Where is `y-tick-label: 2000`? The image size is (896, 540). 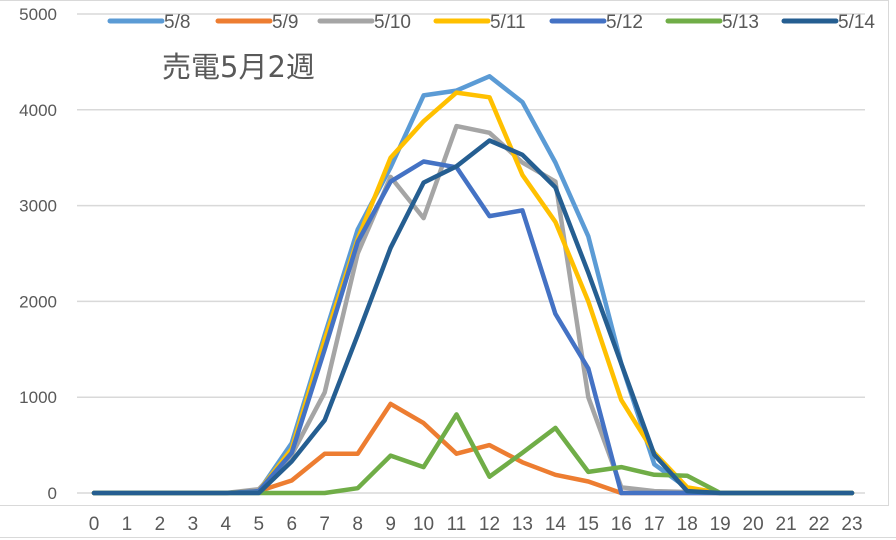 y-tick-label: 2000 is located at coordinates (38, 301).